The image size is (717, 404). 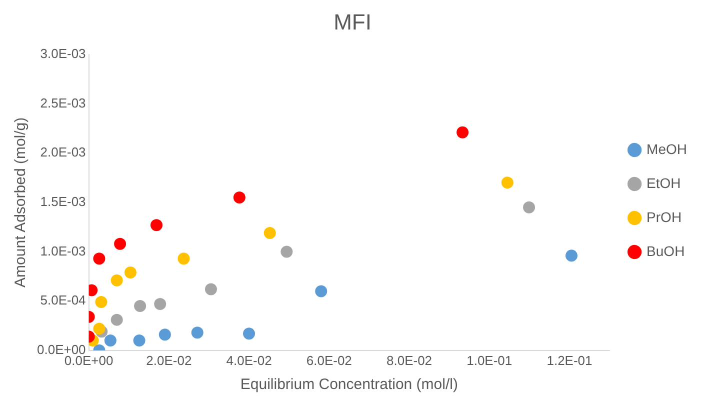 What do you see at coordinates (664, 216) in the screenshot?
I see `legend-label: PrOH` at bounding box center [664, 216].